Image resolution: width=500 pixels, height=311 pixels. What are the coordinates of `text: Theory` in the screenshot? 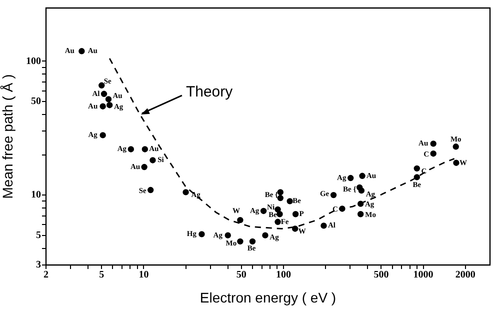 It's located at (210, 92).